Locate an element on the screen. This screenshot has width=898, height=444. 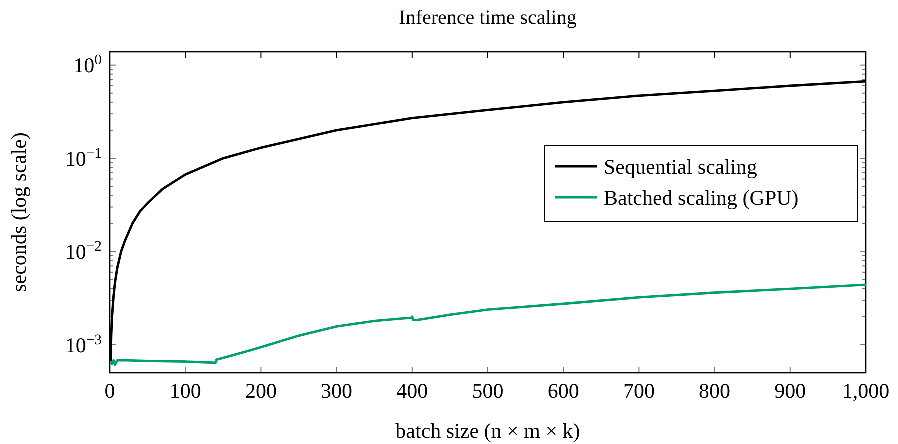
x-tick-label: 400 is located at coordinates (412, 390).